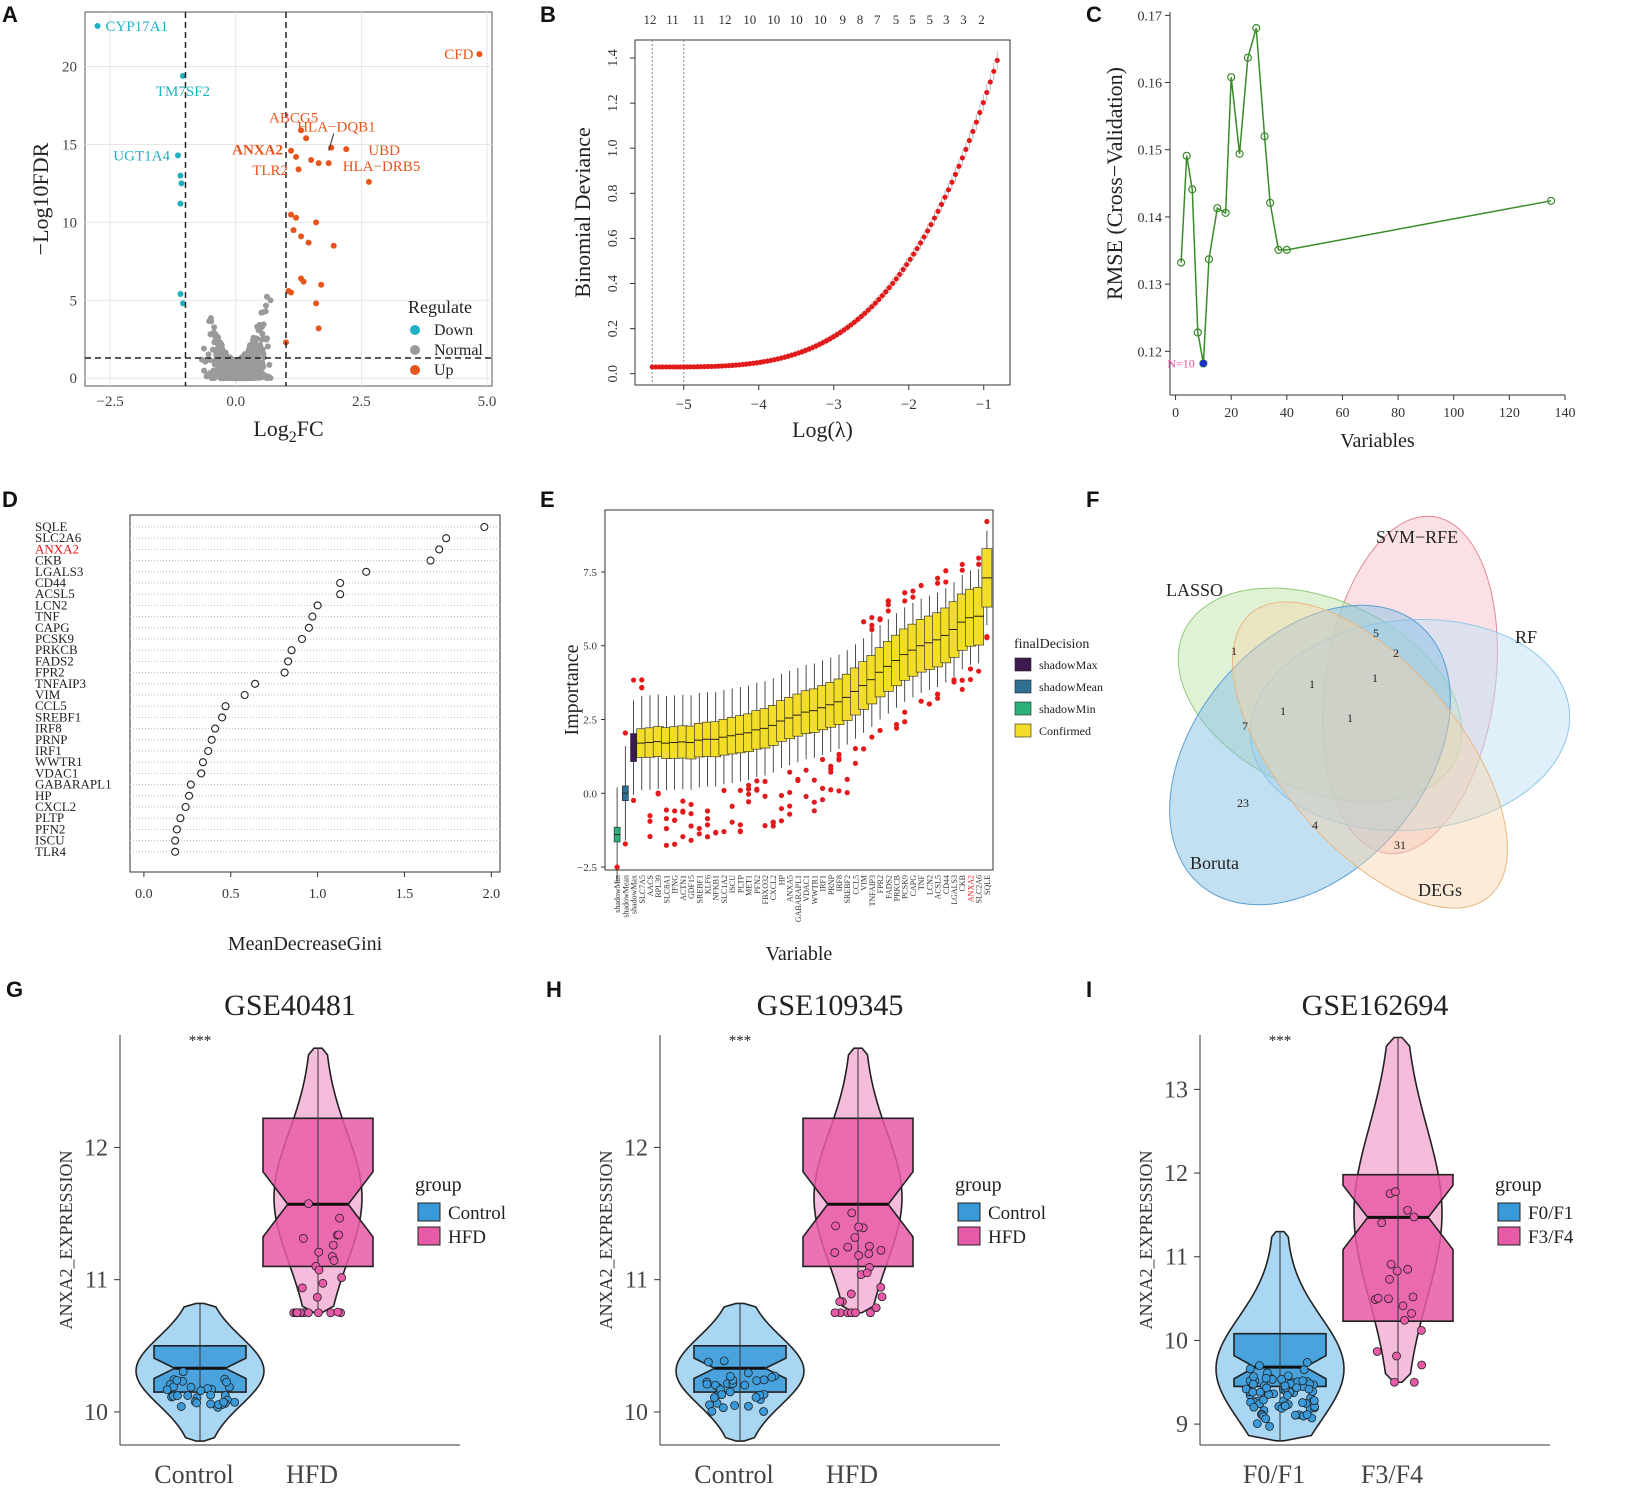 The image size is (1646, 1494). I want to click on x-tick-label: 0.0, so click(144, 894).